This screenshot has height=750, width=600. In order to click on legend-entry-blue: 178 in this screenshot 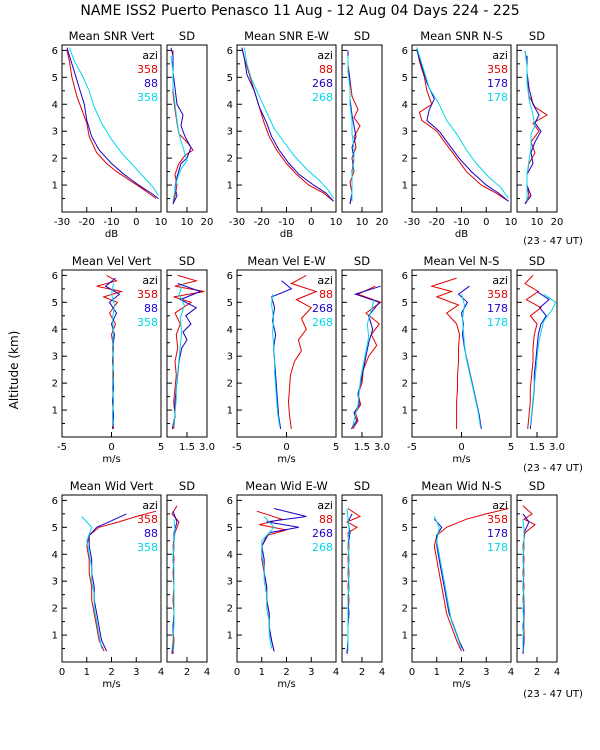, I will do `click(497, 308)`.